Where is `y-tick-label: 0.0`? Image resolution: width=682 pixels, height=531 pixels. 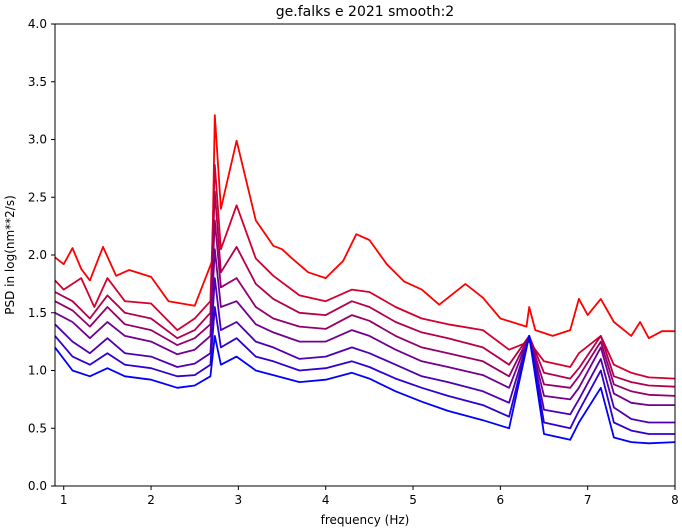 y-tick-label: 0.0 is located at coordinates (37, 486).